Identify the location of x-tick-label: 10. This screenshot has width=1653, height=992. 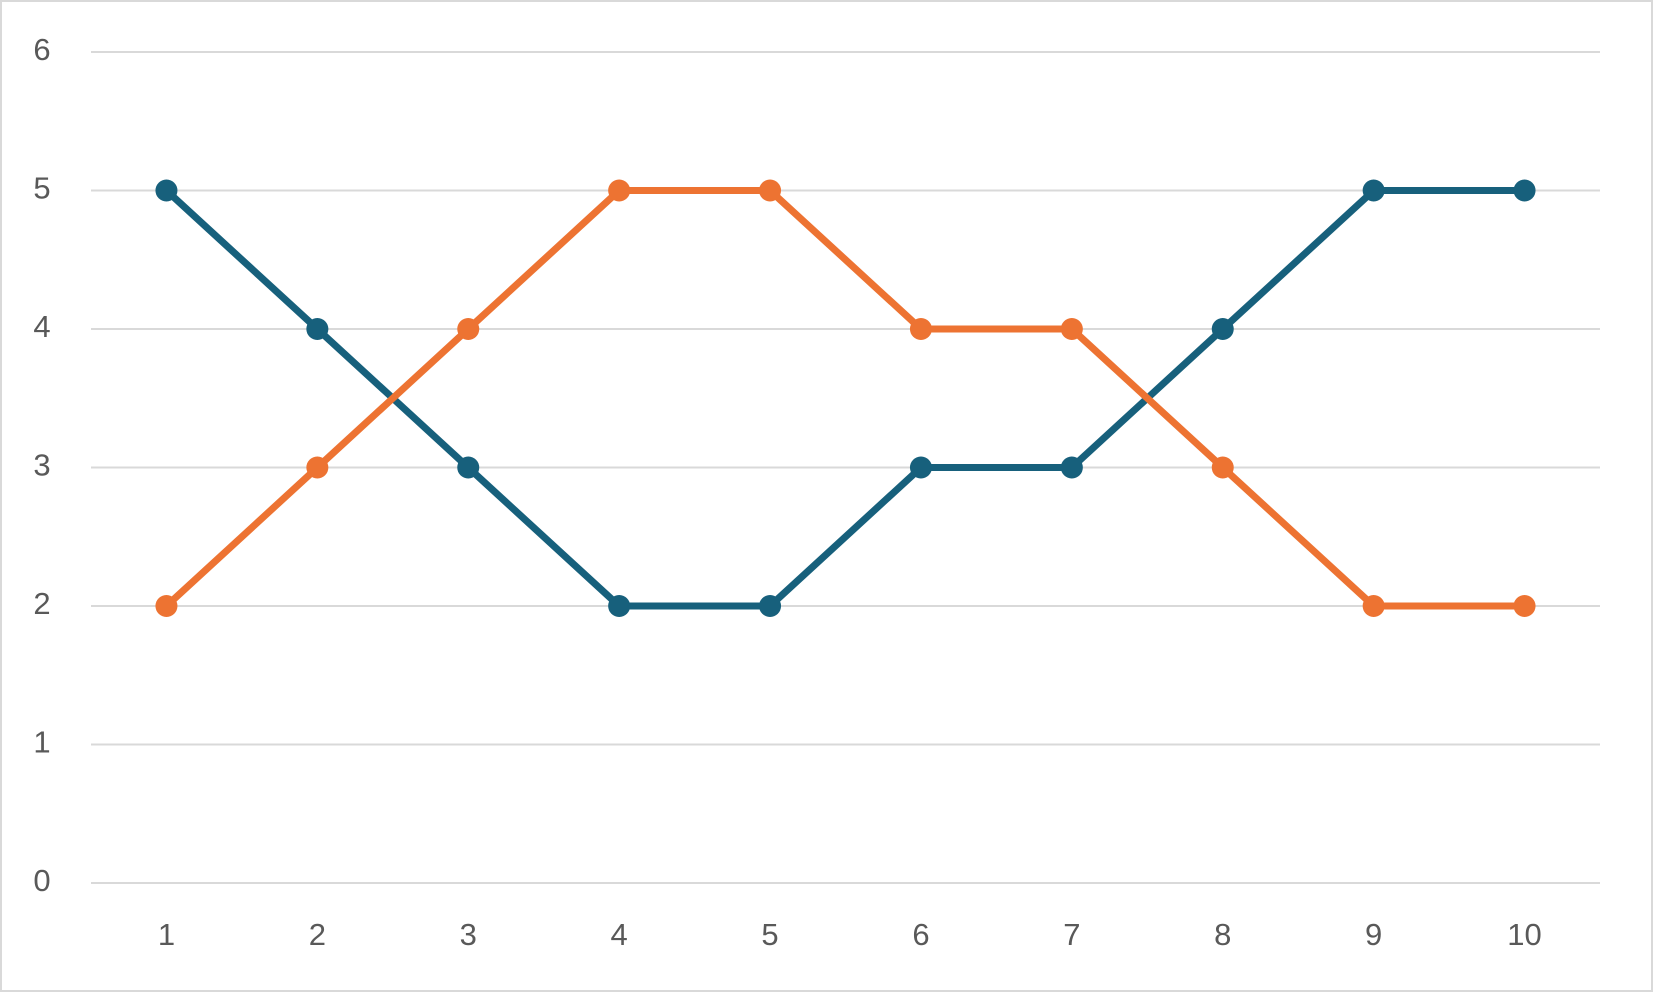
(1524, 934).